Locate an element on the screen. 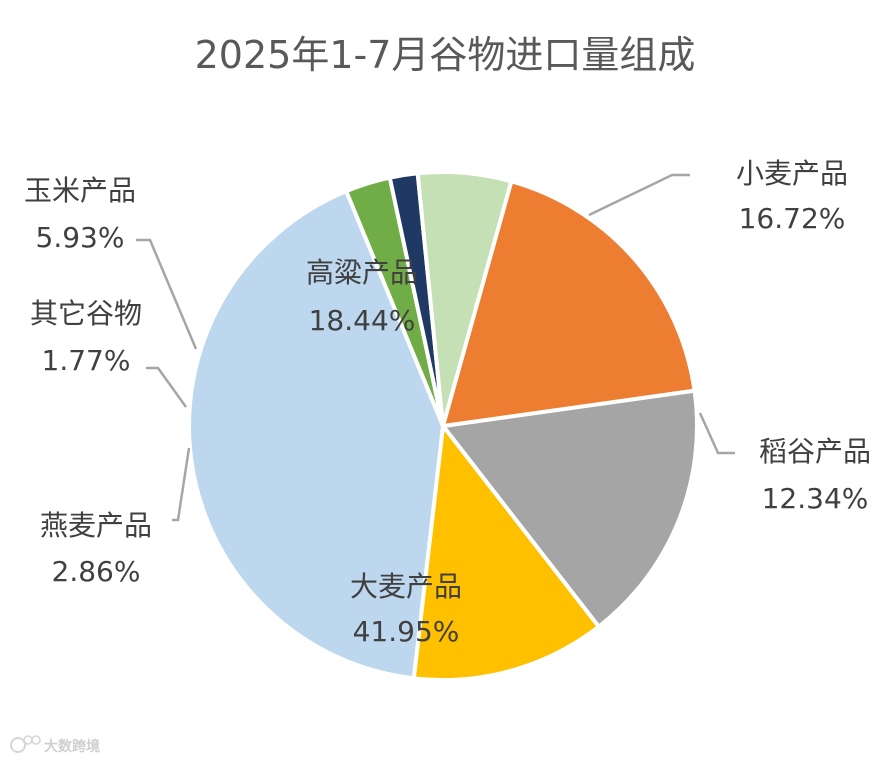 The height and width of the screenshot is (762, 890). slice-name-label: 小麦产品 is located at coordinates (792, 173).